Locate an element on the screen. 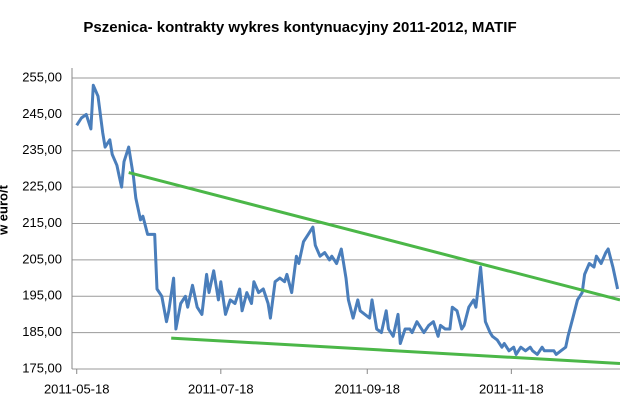 This screenshot has height=413, width=620. series-line is located at coordinates (395, 350).